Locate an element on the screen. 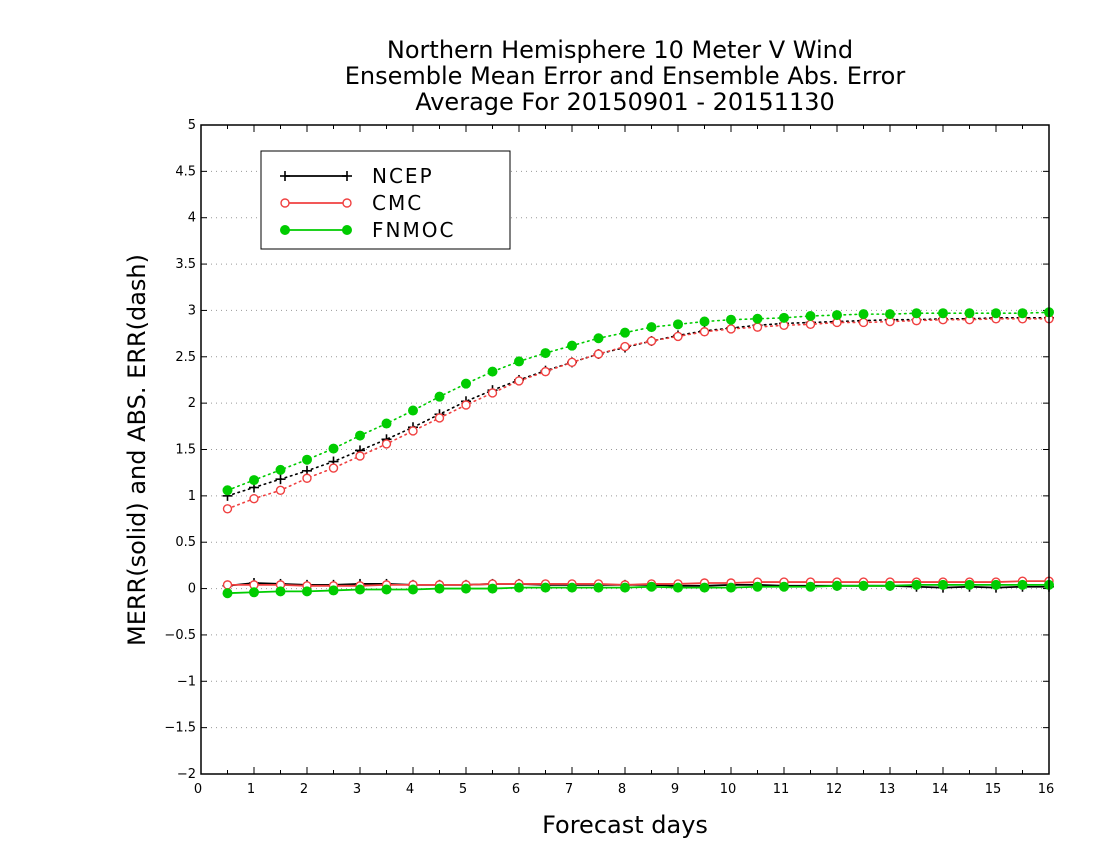 The width and height of the screenshot is (1100, 850). y-tick-label: 2 is located at coordinates (192, 403).